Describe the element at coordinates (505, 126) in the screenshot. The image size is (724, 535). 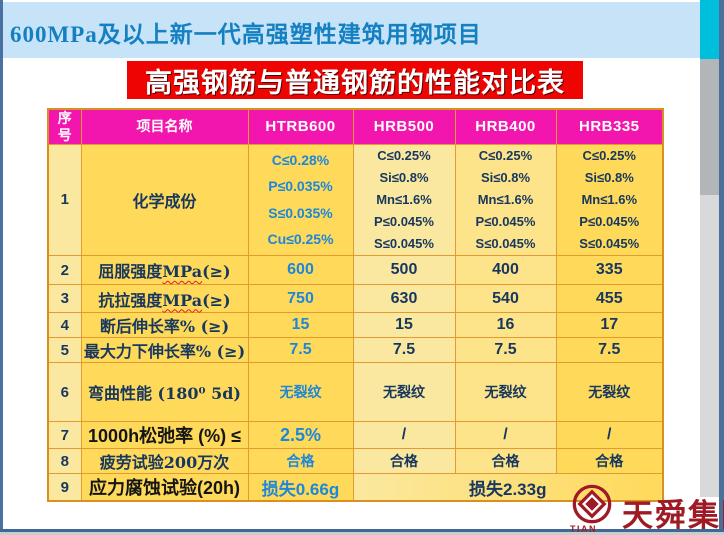
I see `col-header-hrb400: HRB400` at that location.